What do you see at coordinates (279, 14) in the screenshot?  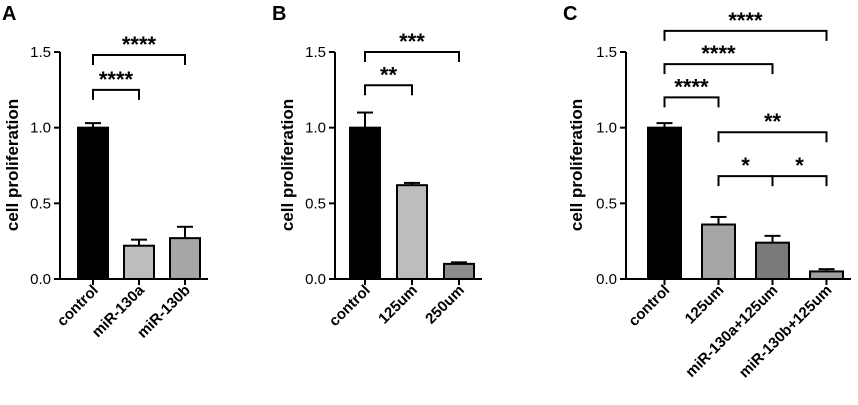 I see `panel-letter-b: B` at bounding box center [279, 14].